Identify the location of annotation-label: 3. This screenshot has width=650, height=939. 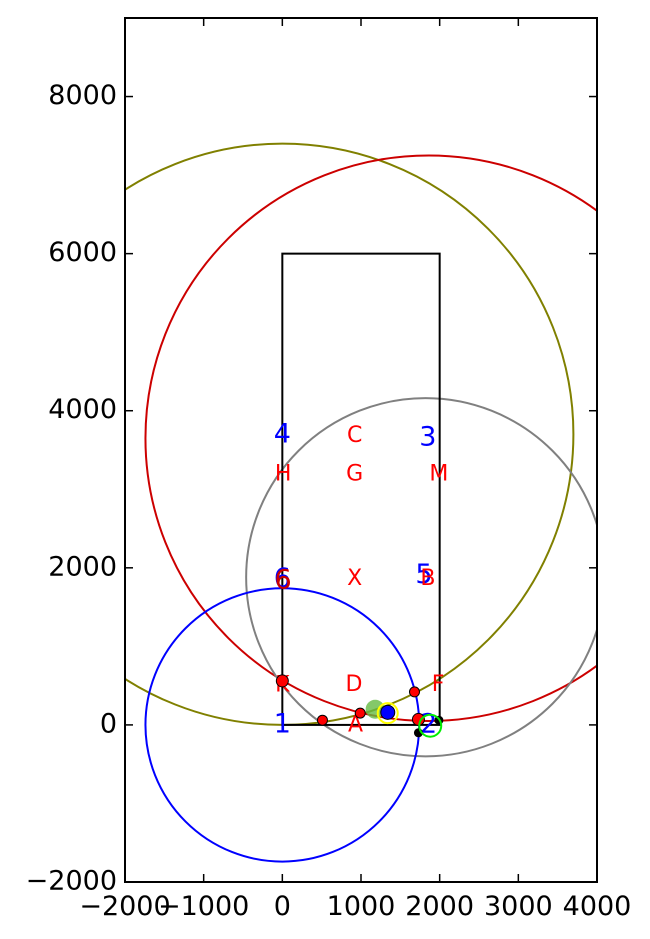
(427, 437).